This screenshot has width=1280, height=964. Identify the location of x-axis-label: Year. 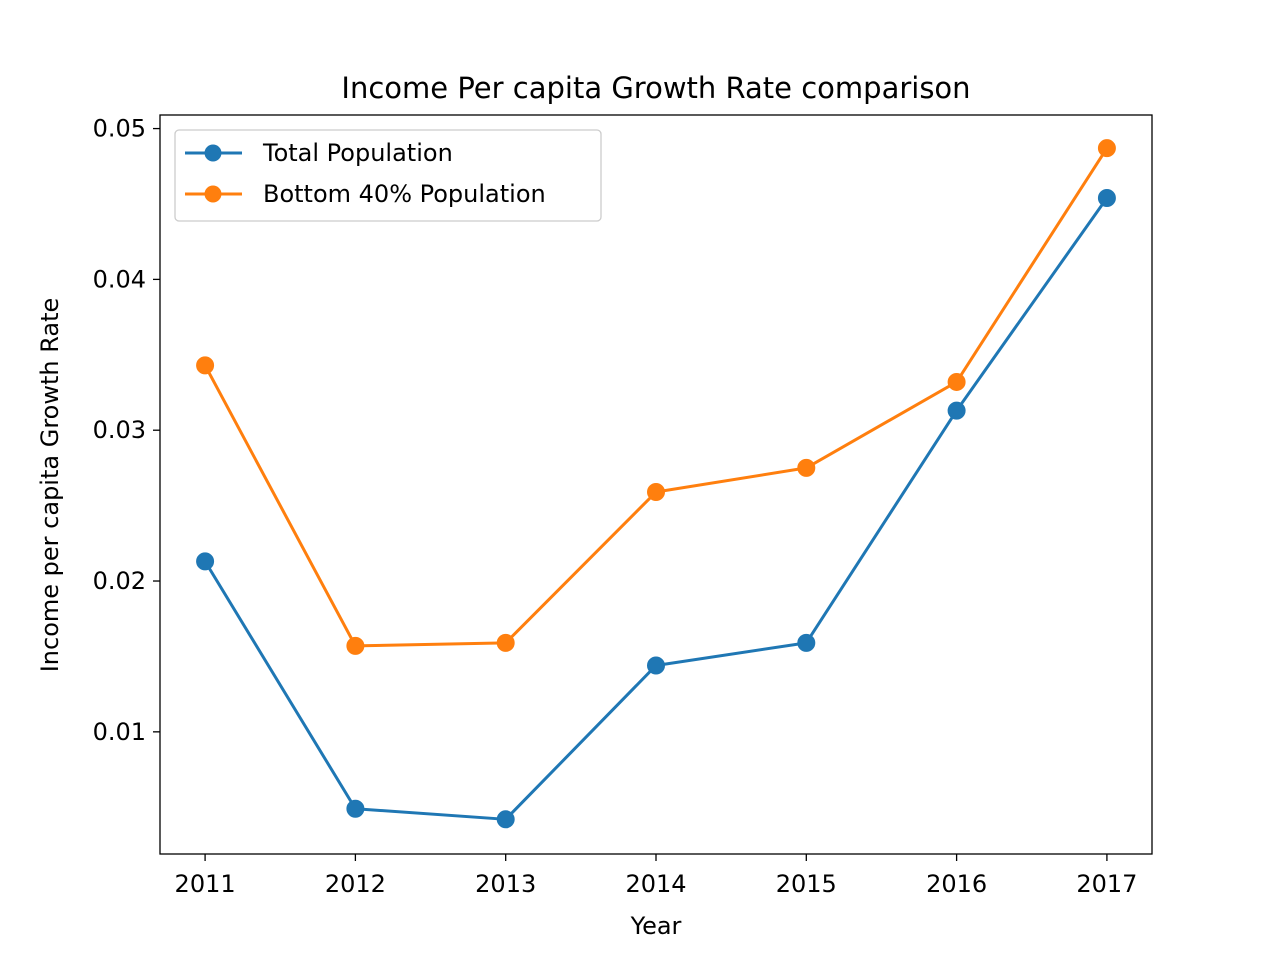
(656, 926).